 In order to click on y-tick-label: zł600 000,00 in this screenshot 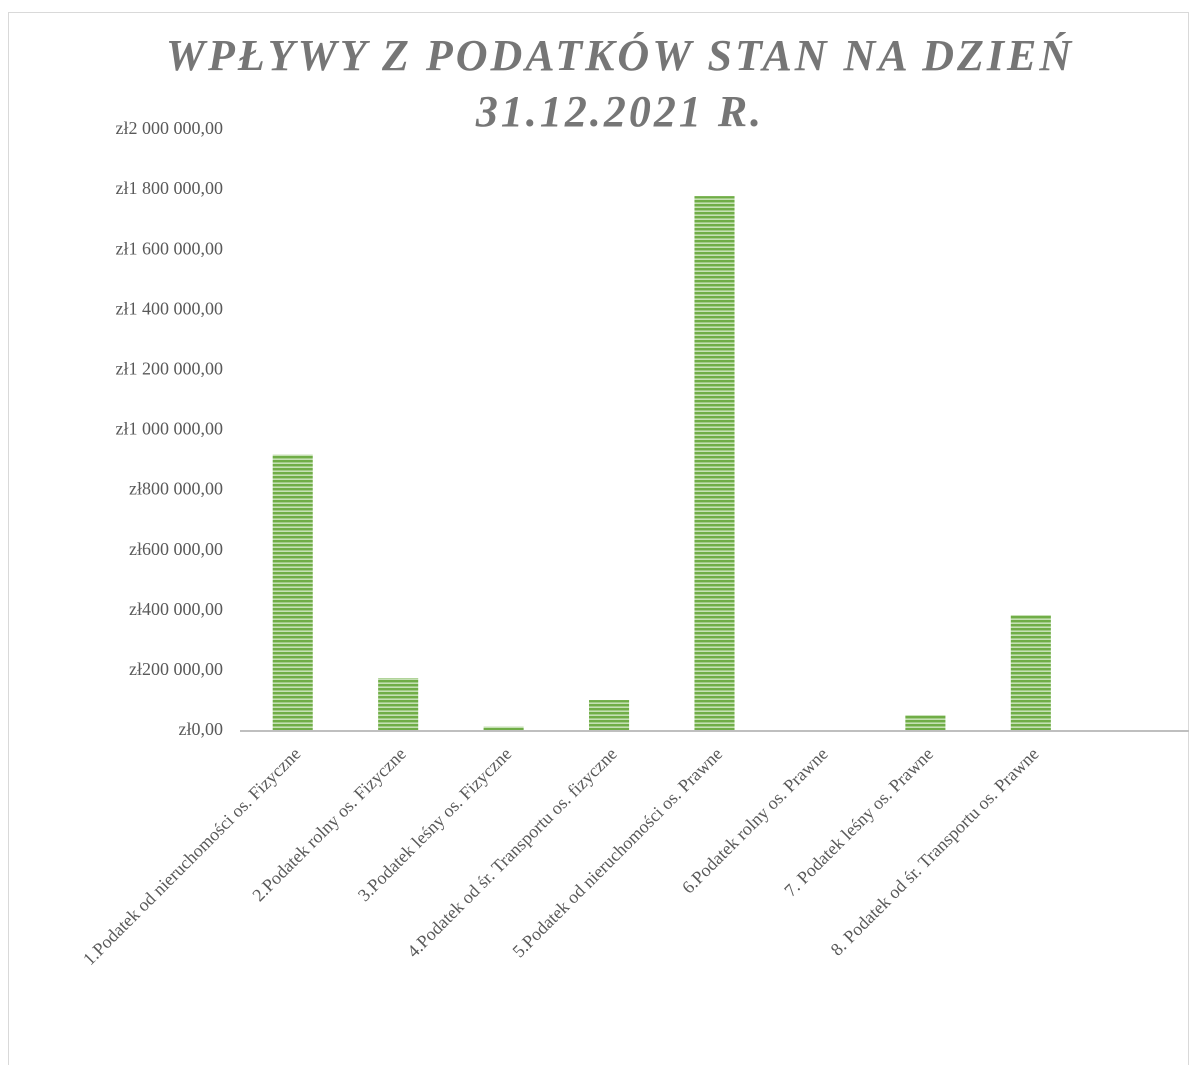, I will do `click(176, 549)`.